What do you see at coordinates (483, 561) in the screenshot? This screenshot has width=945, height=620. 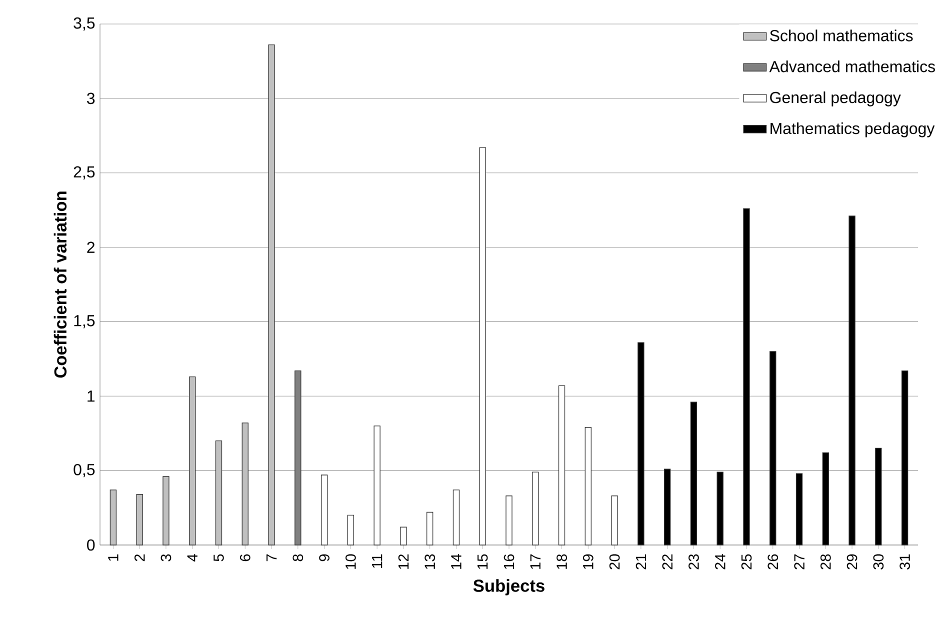 I see `x-tick-label: 15` at bounding box center [483, 561].